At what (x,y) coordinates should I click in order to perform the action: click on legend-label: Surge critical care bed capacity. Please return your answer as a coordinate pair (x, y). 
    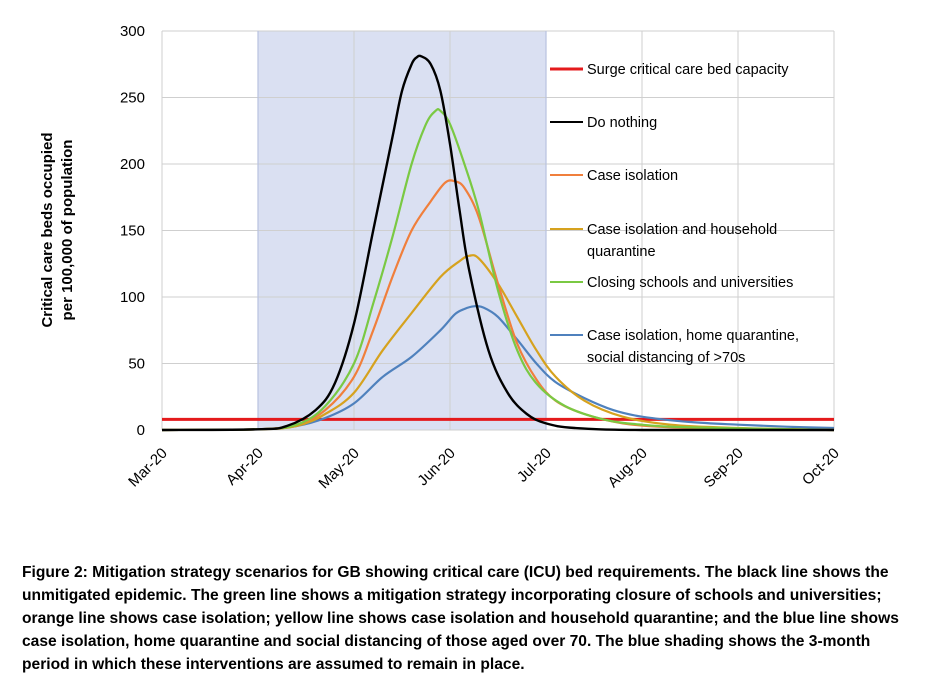
    Looking at the image, I should click on (688, 70).